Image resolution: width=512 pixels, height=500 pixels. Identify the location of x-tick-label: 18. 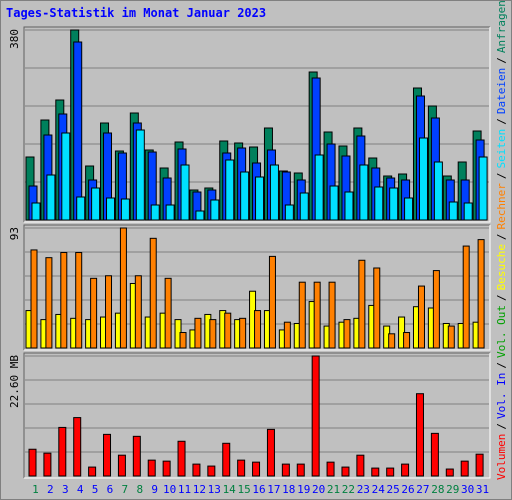
(288, 489).